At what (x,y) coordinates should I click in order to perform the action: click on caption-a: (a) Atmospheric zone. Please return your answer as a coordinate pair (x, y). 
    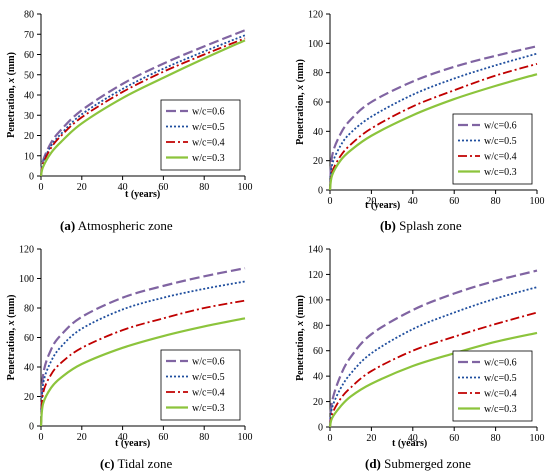
    Looking at the image, I should click on (116, 226).